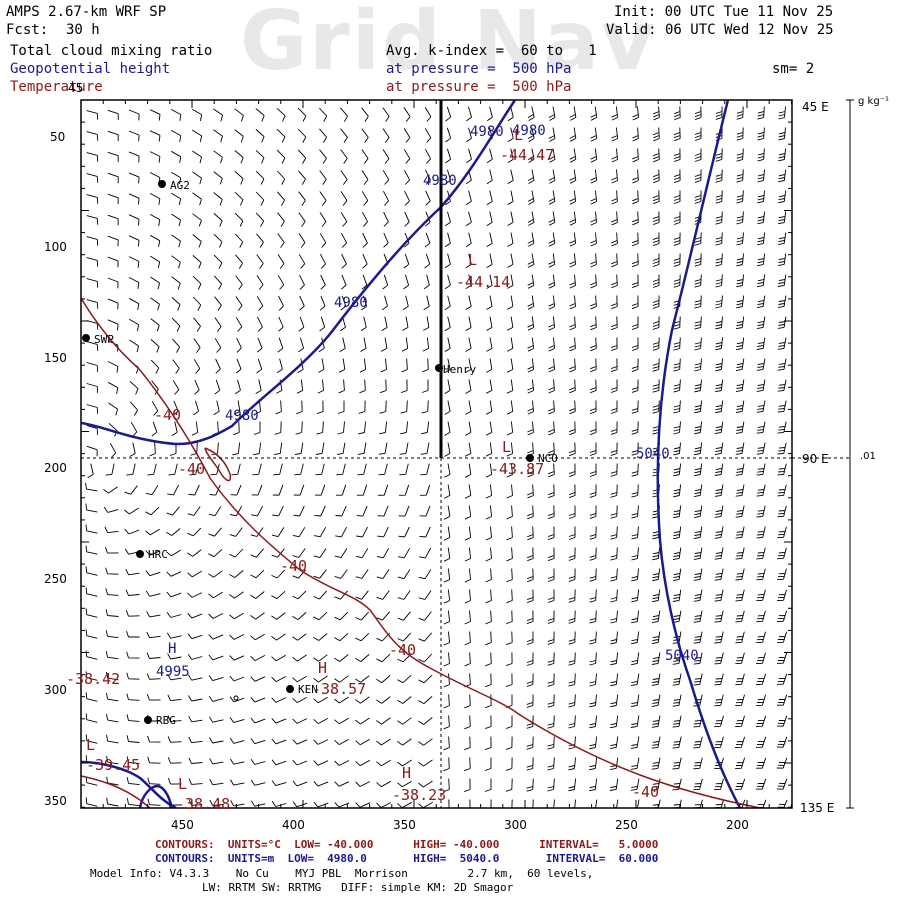 The height and width of the screenshot is (900, 900). What do you see at coordinates (55, 468) in the screenshot?
I see `y-tick-200: 200` at bounding box center [55, 468].